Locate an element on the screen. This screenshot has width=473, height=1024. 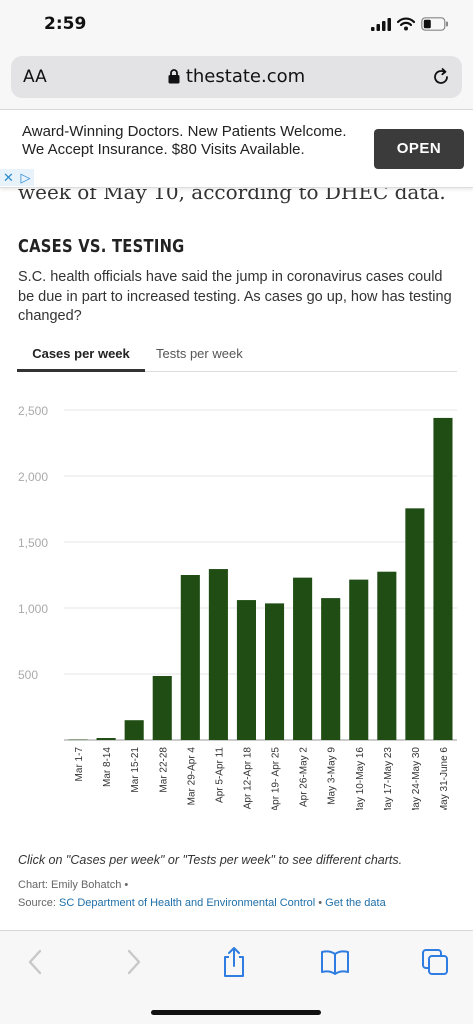
x-tick-label: May 17-May 23 is located at coordinates (388, 778).